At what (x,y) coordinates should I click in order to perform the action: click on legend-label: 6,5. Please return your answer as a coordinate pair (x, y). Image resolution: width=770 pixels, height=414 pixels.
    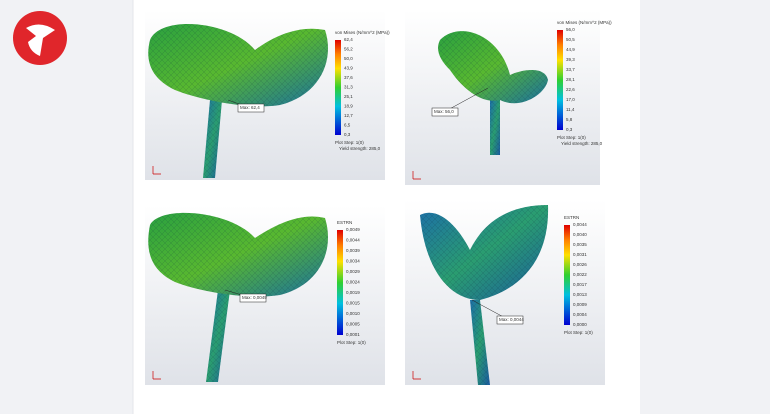
    Looking at the image, I should click on (347, 125).